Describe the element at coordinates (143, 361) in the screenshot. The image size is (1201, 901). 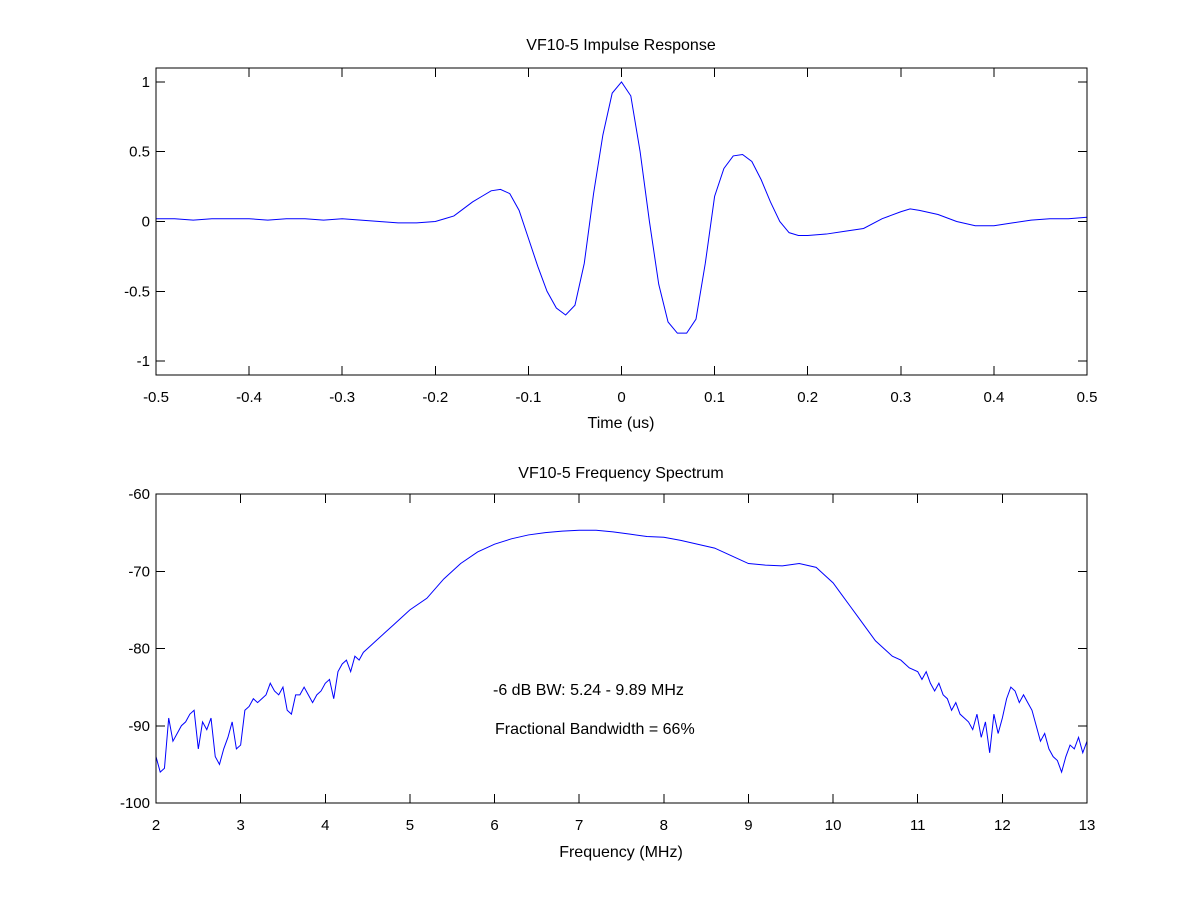
I see `impulse-ytick-label: -1` at that location.